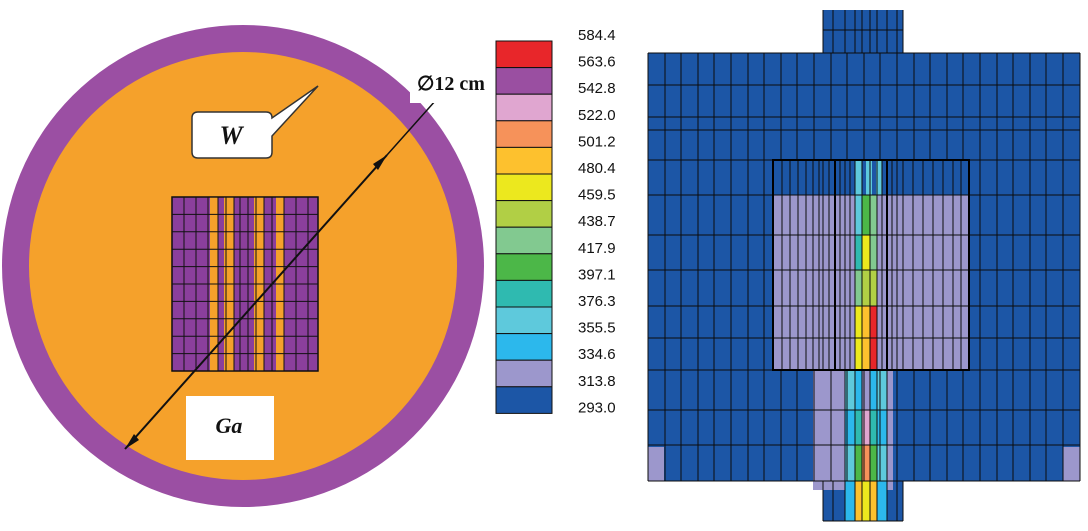 The width and height of the screenshot is (1088, 531). Describe the element at coordinates (597, 407) in the screenshot. I see `scale-tick-label: 293.0` at that location.